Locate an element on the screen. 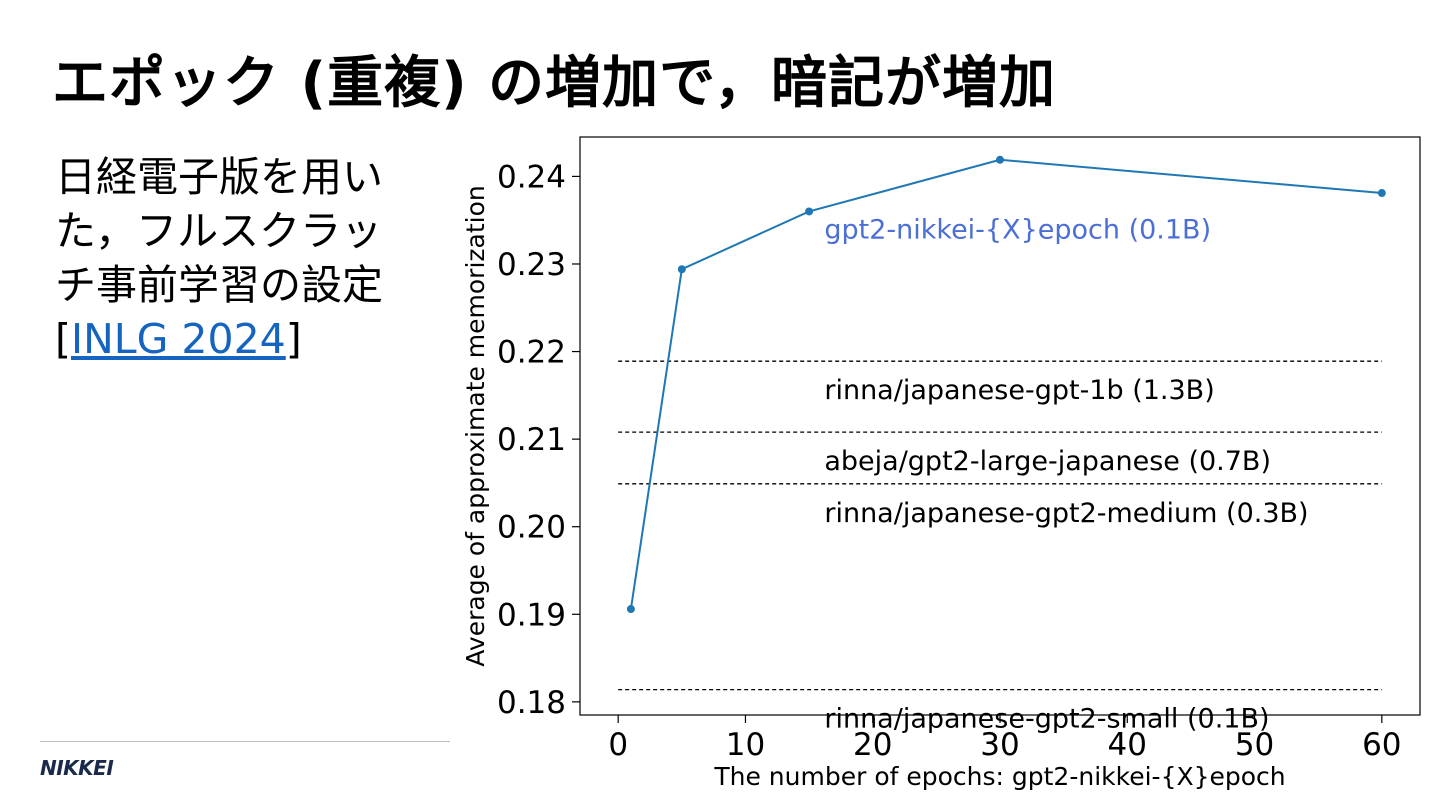  footer-divider is located at coordinates (245, 741).